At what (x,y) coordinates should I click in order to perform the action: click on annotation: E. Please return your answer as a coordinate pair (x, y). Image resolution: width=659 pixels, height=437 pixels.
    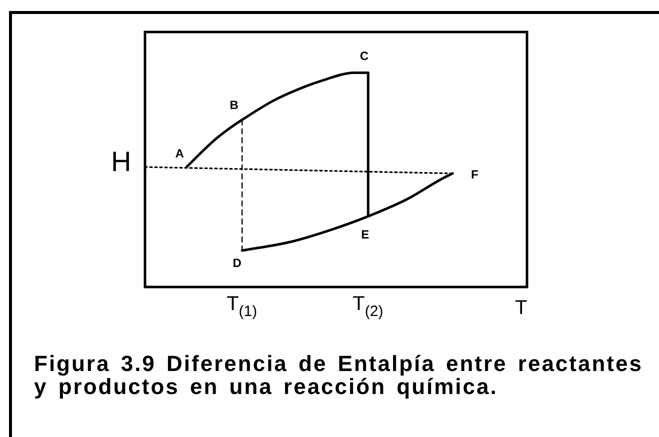
    Looking at the image, I should click on (365, 235).